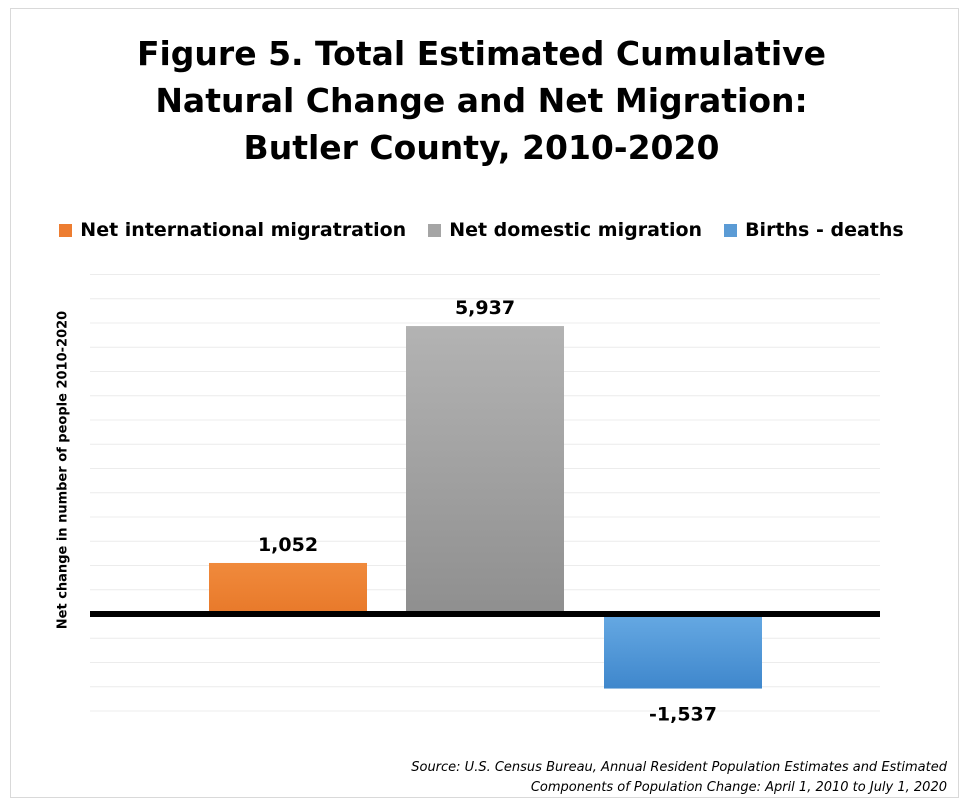 The height and width of the screenshot is (798, 963). I want to click on chart-title-line-2: Natural Change and Net Migration:, so click(481, 100).